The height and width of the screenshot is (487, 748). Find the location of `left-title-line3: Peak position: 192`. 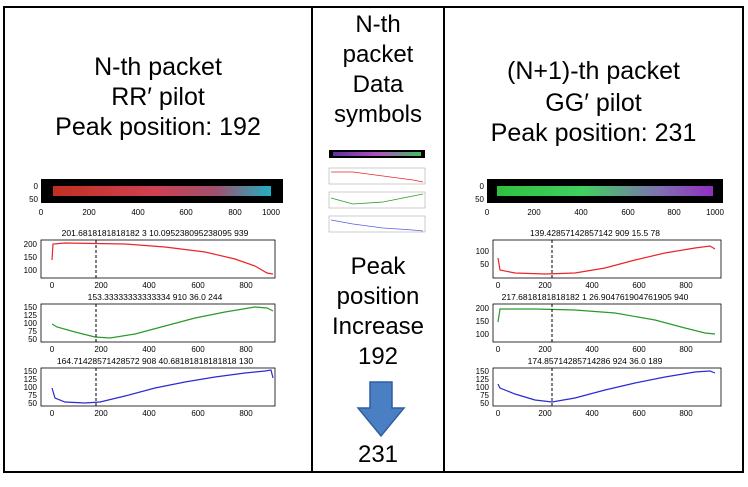

left-title-line3: Peak position: 192 is located at coordinates (158, 127).